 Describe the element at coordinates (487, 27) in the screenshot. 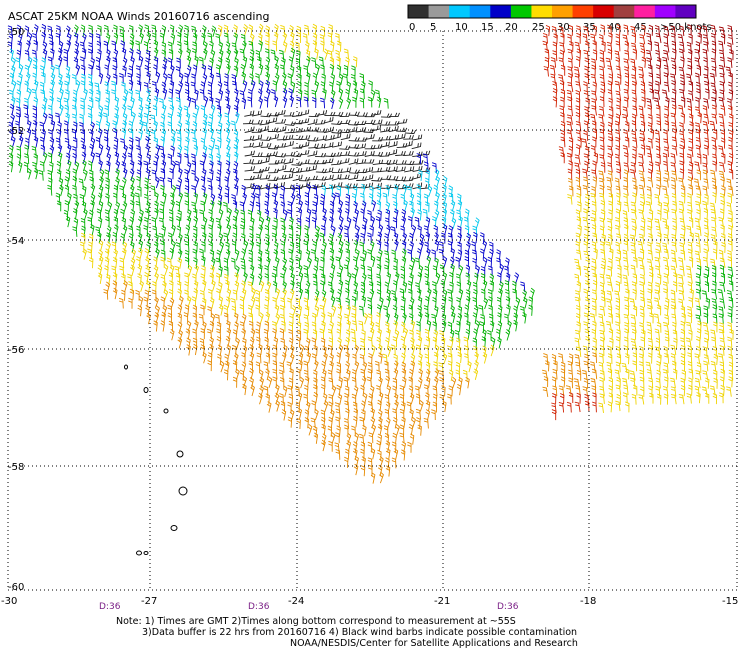

I see `legend-tick-15: 15` at that location.